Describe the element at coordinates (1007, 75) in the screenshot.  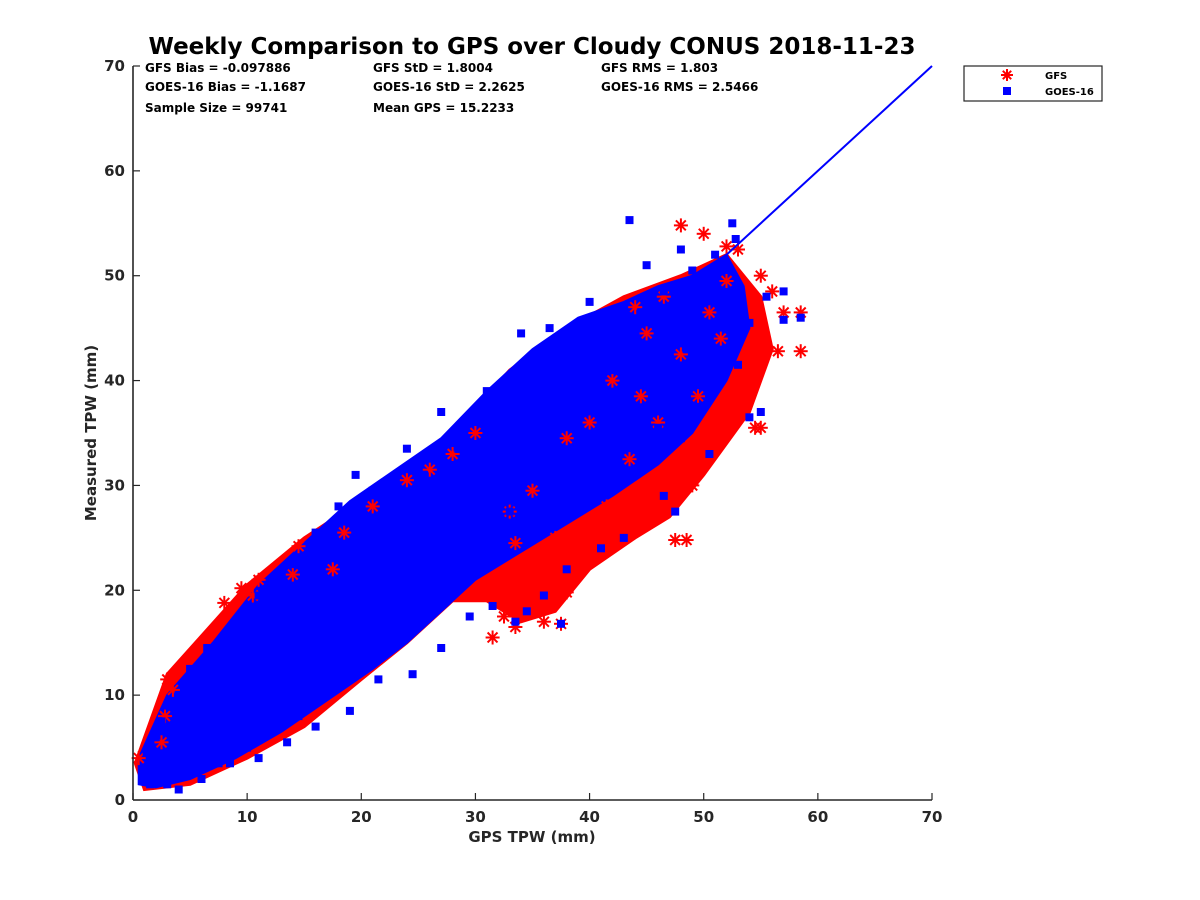
I see `legend-gfs-asterisk-icon` at that location.